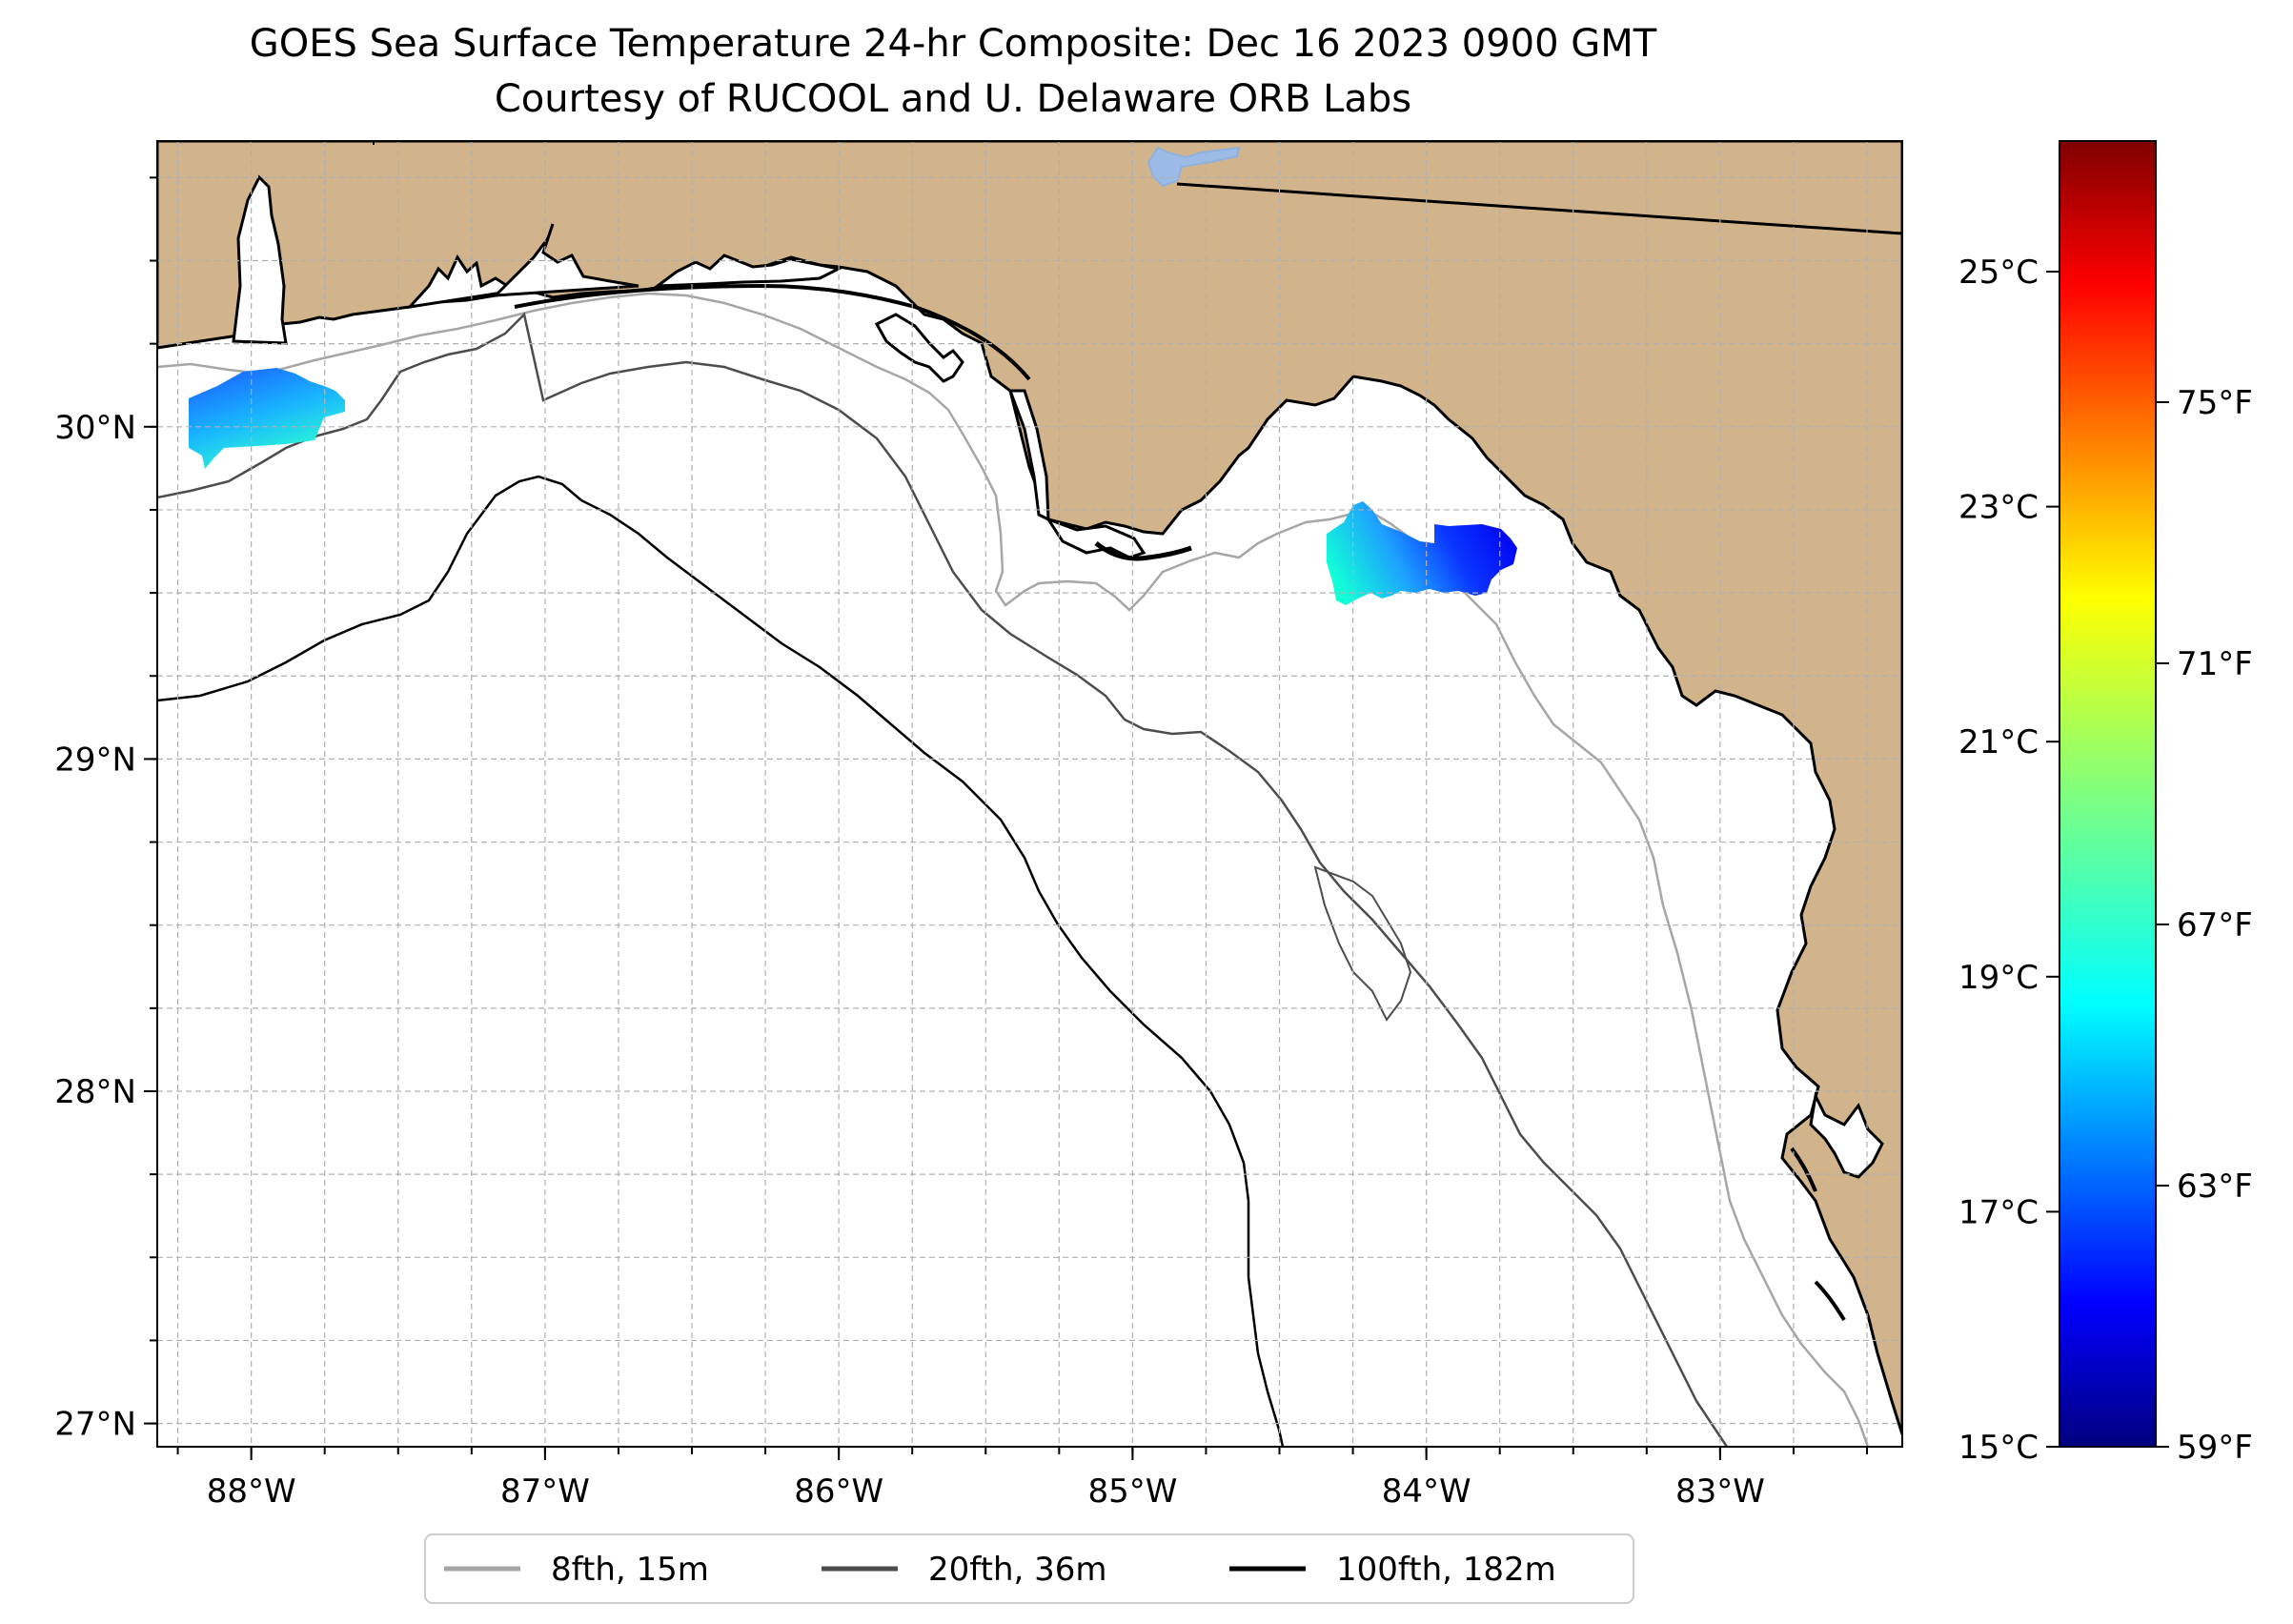  Describe the element at coordinates (1018, 1570) in the screenshot. I see `legend-label: 20fth, 36m` at that location.